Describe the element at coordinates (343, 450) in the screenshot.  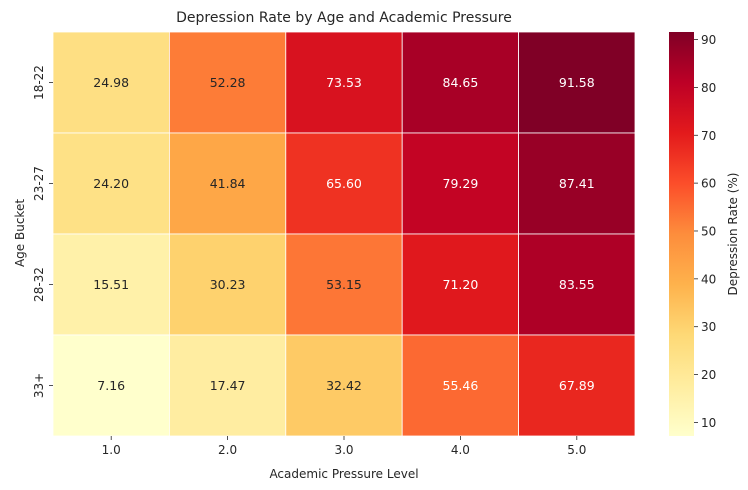
I see `x-tick-label: 3.0` at that location.